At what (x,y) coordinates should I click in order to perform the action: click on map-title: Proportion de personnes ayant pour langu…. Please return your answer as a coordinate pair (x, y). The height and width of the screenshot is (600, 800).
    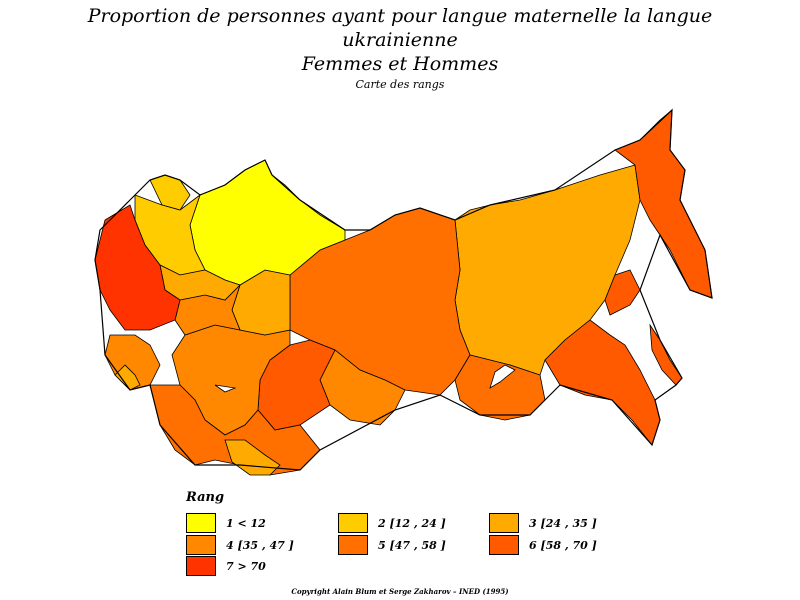
    Looking at the image, I should click on (400, 16).